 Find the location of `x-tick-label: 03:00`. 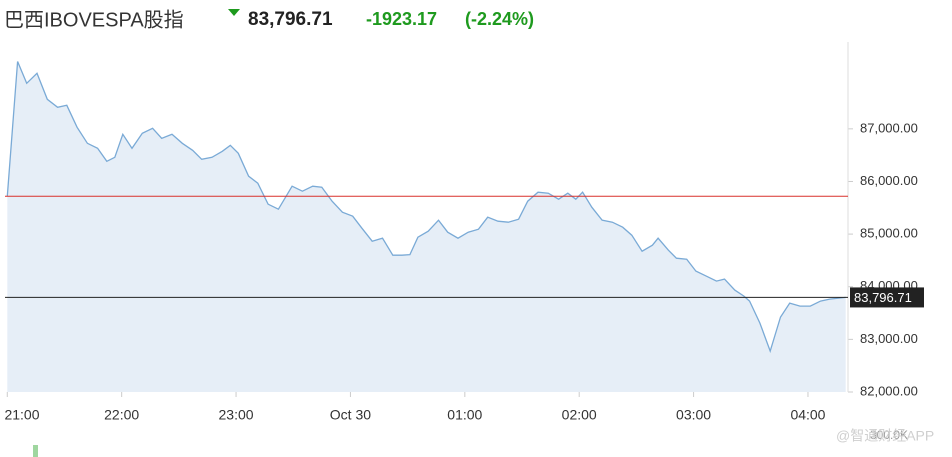

x-tick-label: 03:00 is located at coordinates (693, 415).